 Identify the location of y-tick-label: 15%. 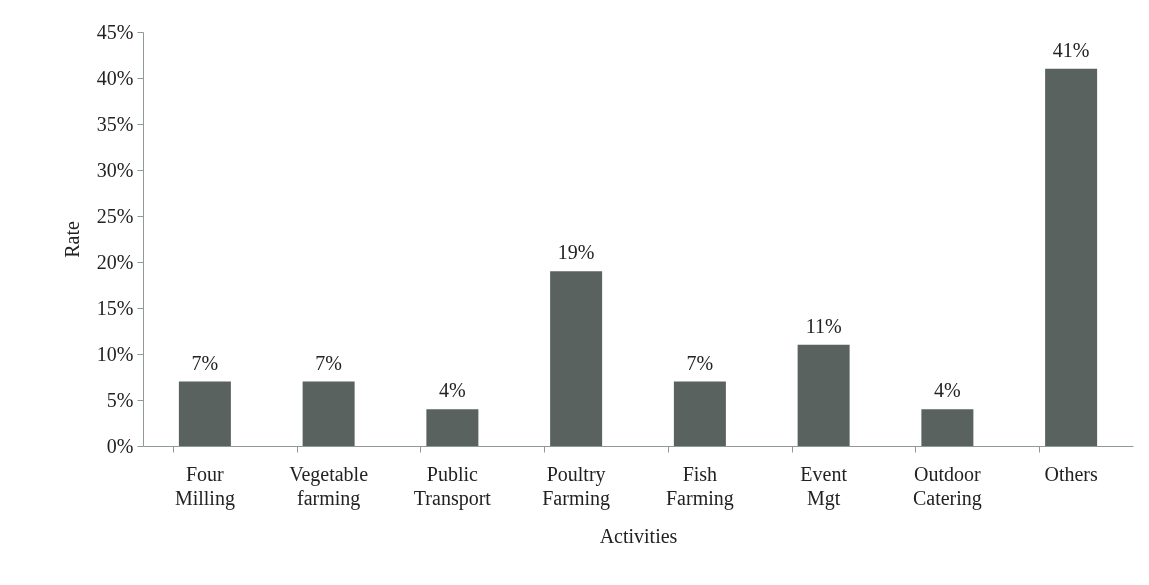
(115, 307).